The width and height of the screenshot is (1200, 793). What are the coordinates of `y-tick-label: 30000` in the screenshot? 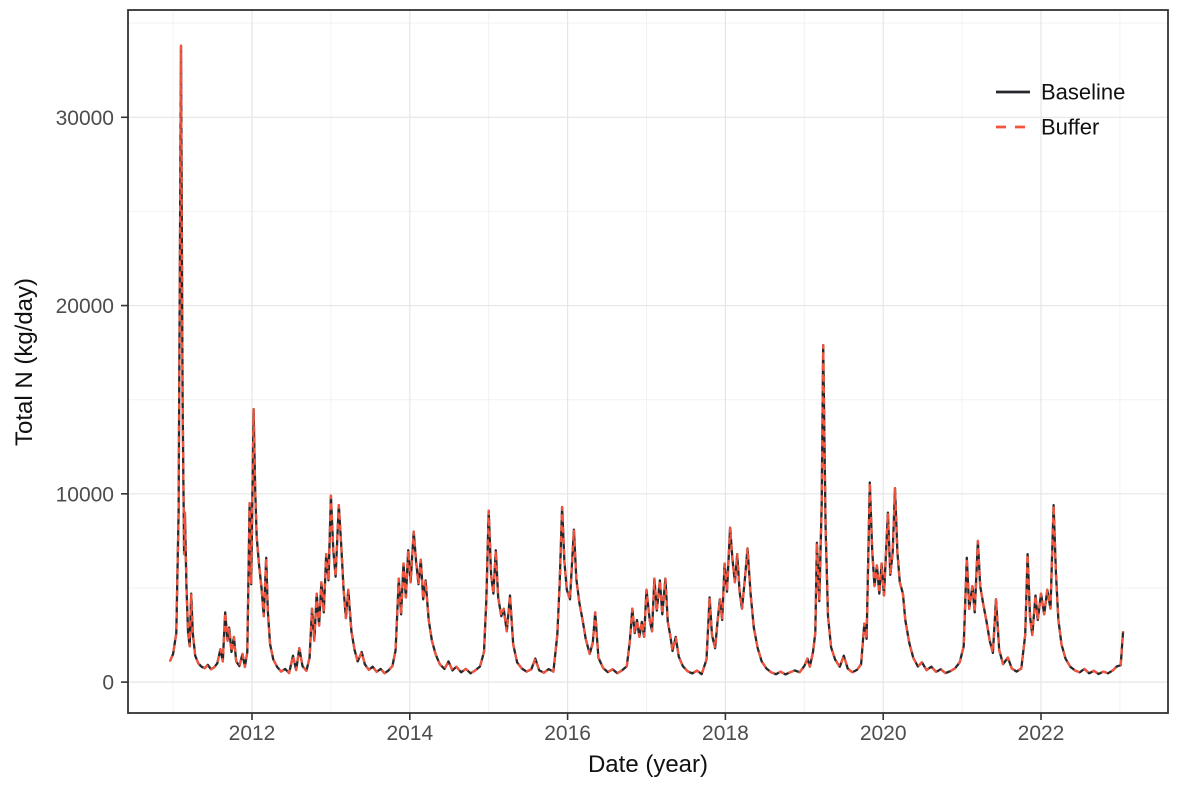 It's located at (85, 118).